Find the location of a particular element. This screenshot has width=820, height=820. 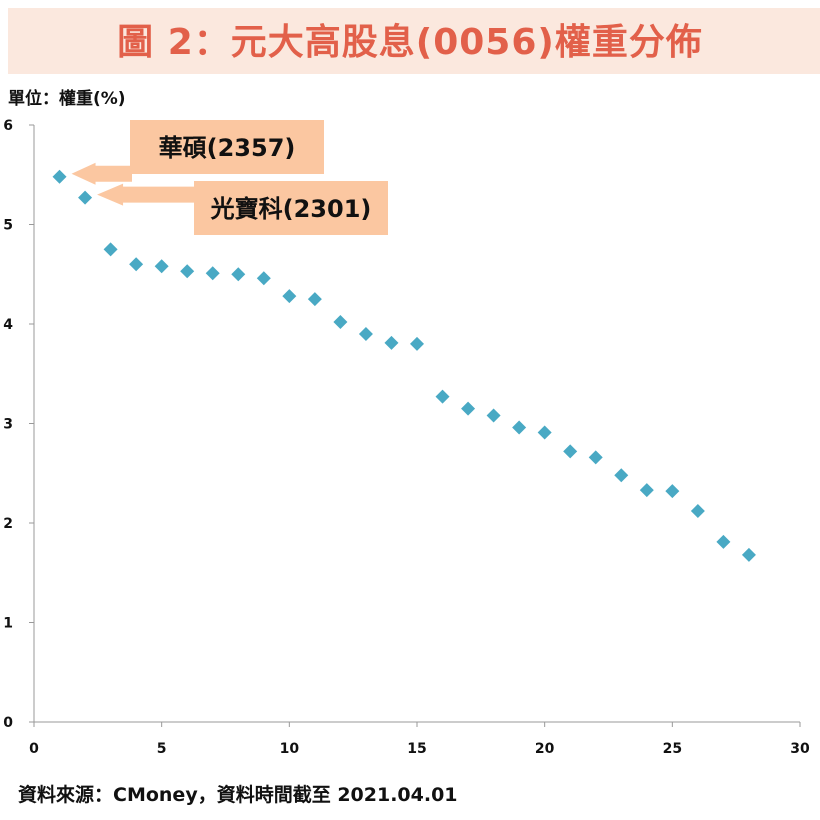

y-tick-label: 1 is located at coordinates (8, 624).